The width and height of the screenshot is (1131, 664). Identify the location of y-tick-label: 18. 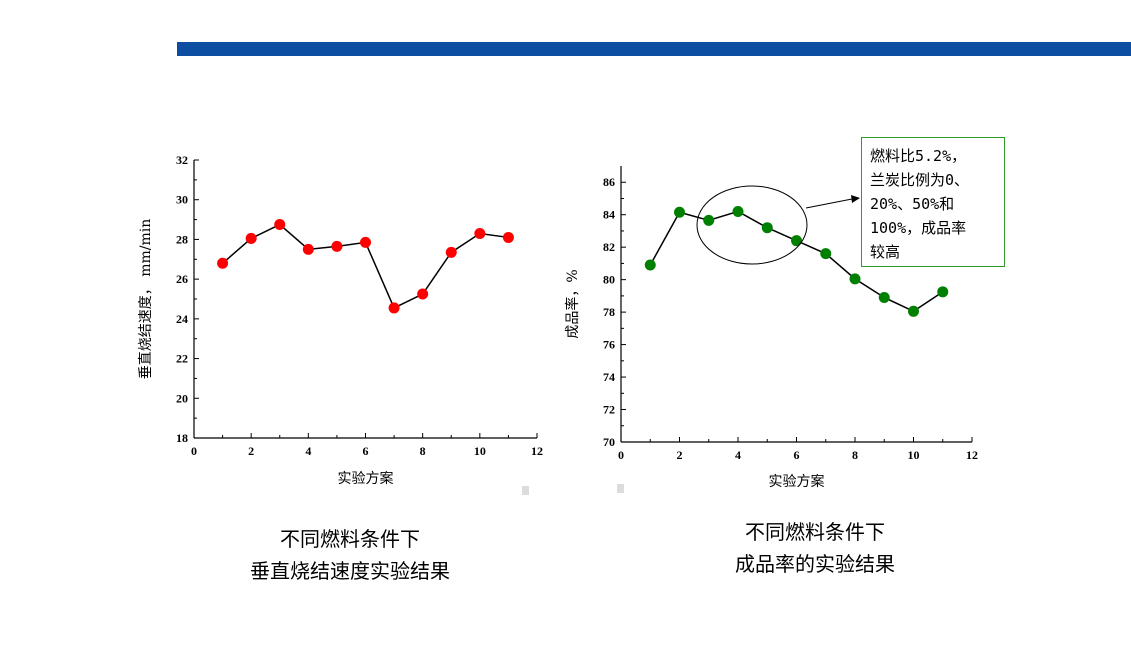
(182, 438).